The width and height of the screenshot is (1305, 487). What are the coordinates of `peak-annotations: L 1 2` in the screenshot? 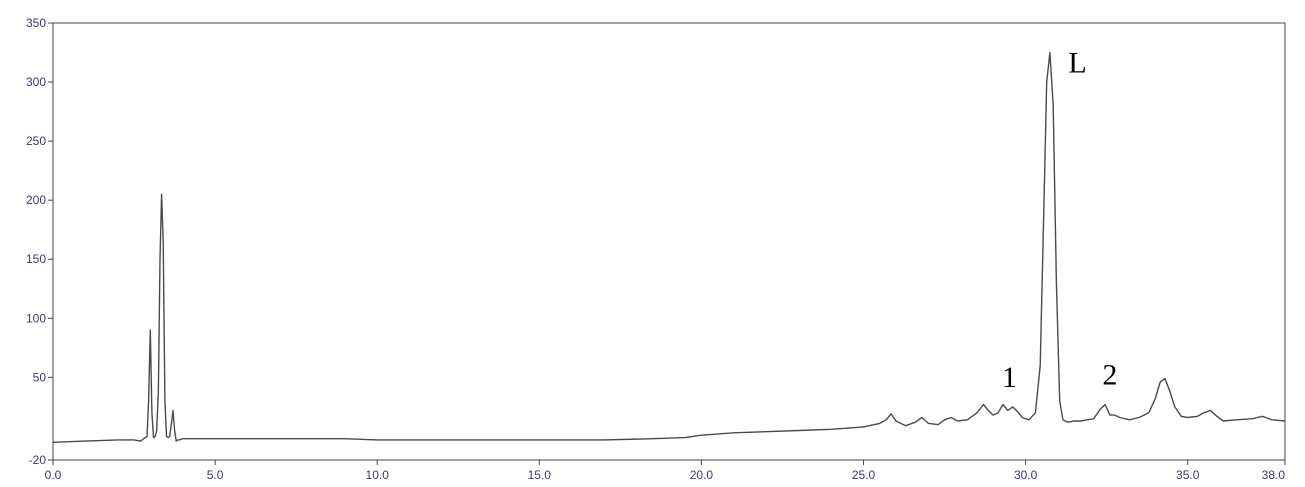 It's located at (1060, 220).